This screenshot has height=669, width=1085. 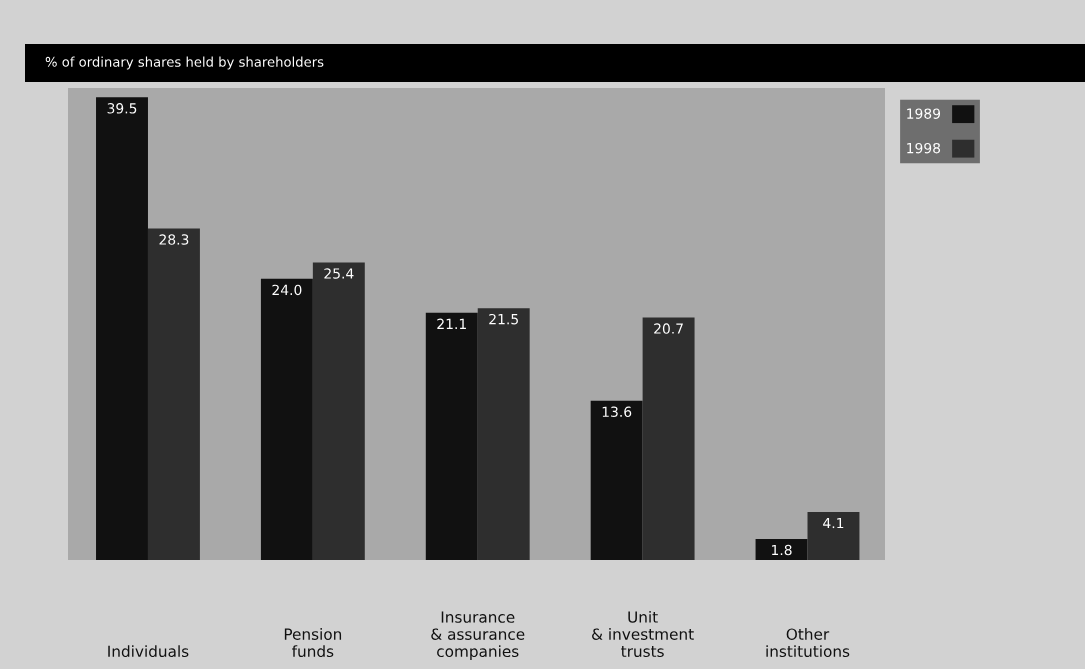 What do you see at coordinates (668, 328) in the screenshot?
I see `data-label: 20.7` at bounding box center [668, 328].